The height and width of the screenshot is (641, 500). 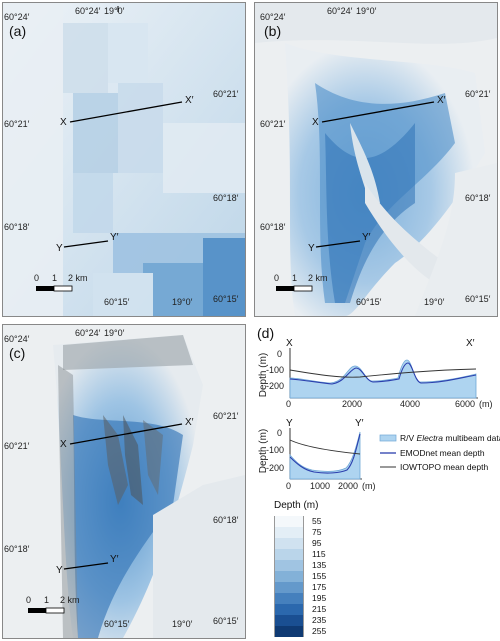 I want to click on depth-value-95: 95, so click(x=317, y=543).